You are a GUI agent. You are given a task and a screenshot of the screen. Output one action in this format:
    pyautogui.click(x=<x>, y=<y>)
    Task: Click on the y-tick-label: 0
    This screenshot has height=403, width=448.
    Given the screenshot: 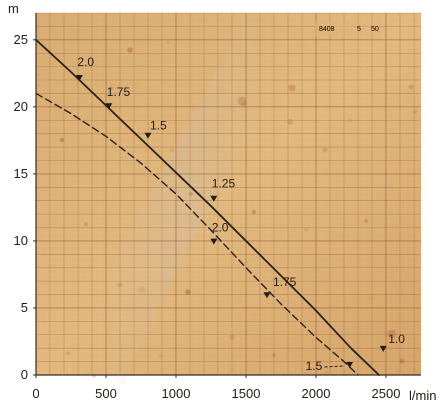 What is the action you would take?
    pyautogui.click(x=24, y=374)
    